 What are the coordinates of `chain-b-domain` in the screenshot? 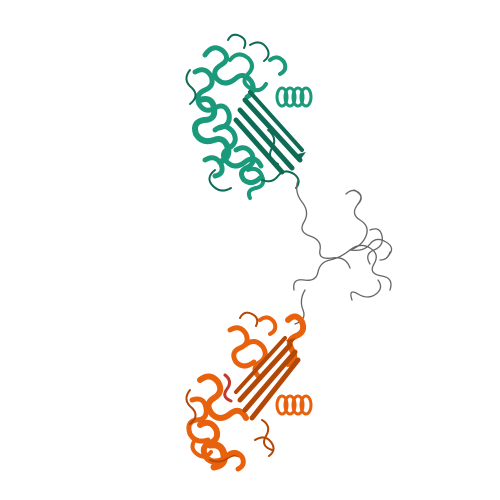 It's located at (249, 391).